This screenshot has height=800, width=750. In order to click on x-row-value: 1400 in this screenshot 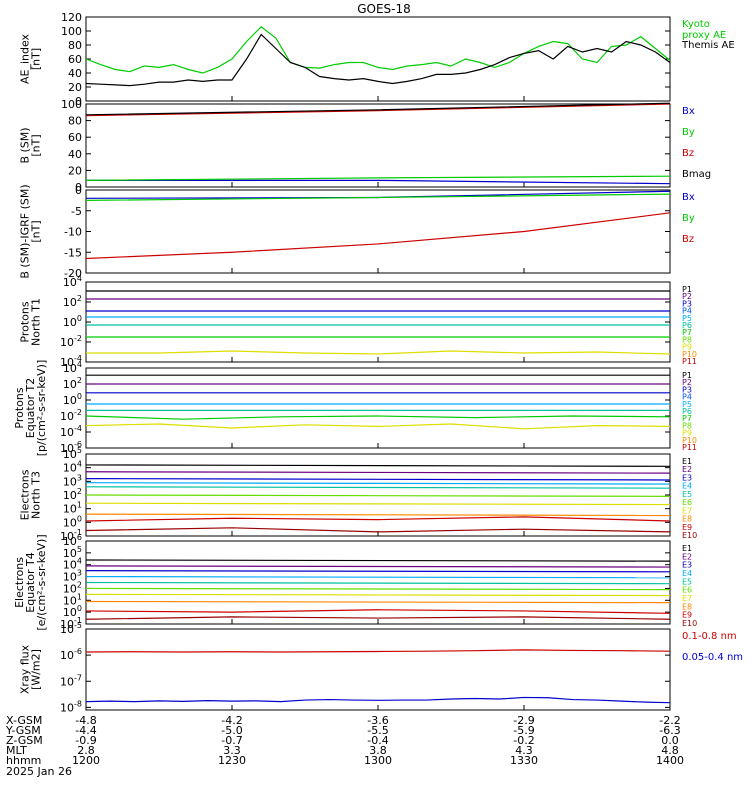, I will do `click(670, 760)`.